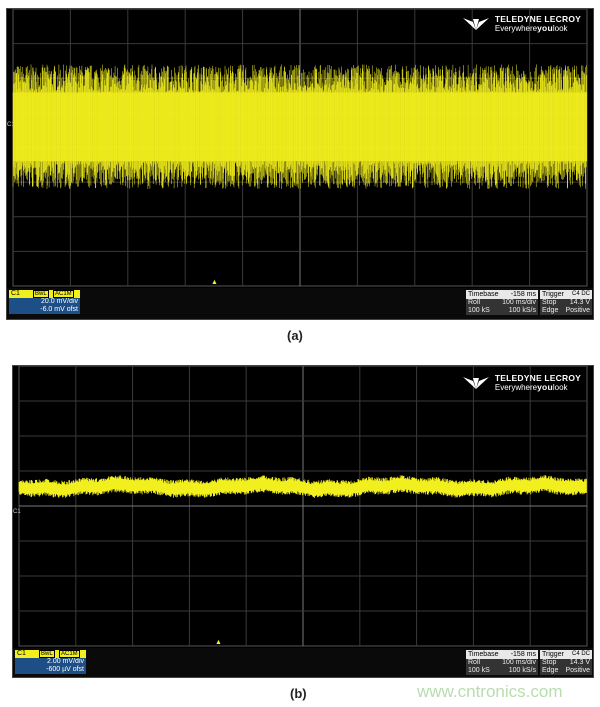 The image size is (600, 707). Describe the element at coordinates (59, 309) in the screenshot. I see `vertical-offset: -6.0 mV ofst` at that location.